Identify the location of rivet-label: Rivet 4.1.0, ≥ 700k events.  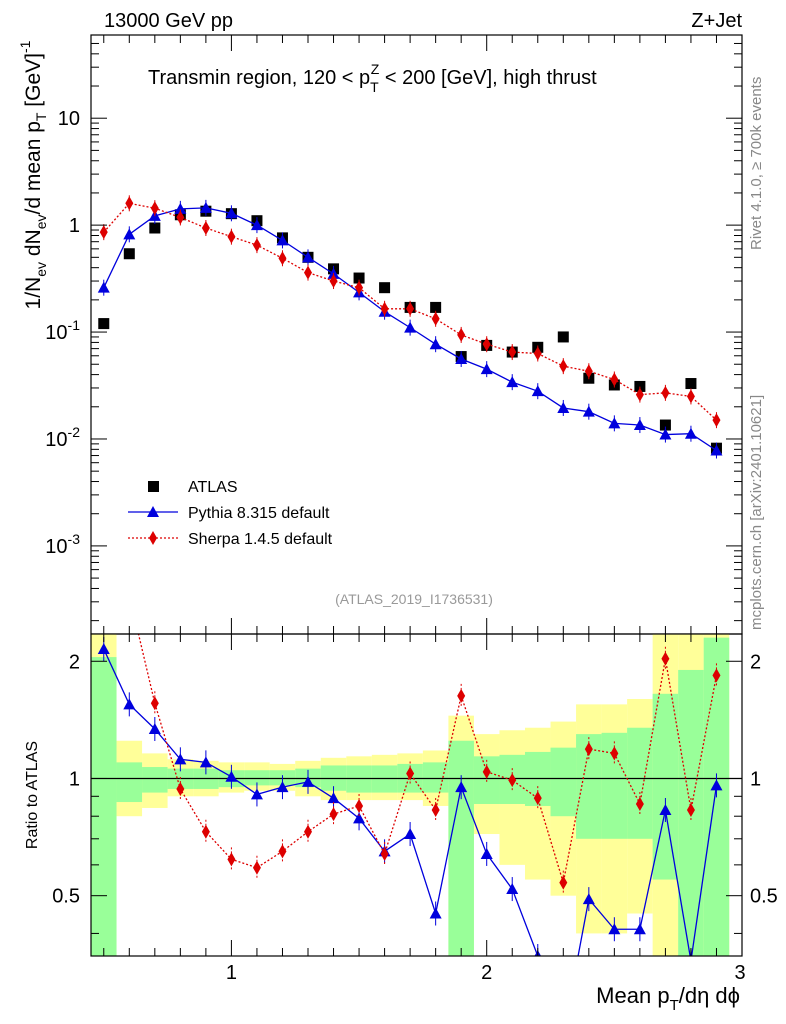
(756, 163).